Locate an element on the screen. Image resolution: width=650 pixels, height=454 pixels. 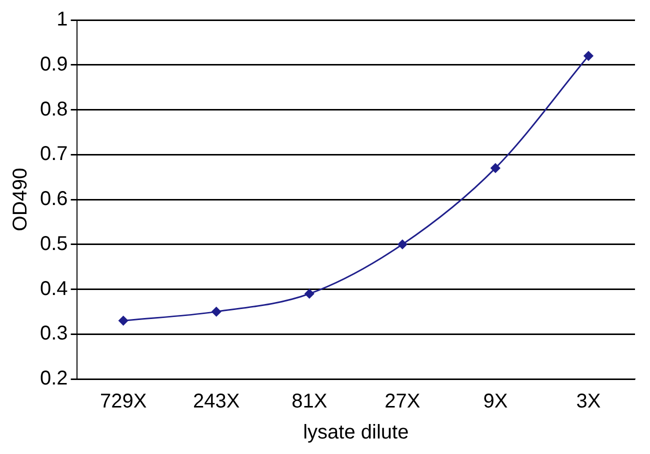
x-tick-label: 27X is located at coordinates (402, 401).